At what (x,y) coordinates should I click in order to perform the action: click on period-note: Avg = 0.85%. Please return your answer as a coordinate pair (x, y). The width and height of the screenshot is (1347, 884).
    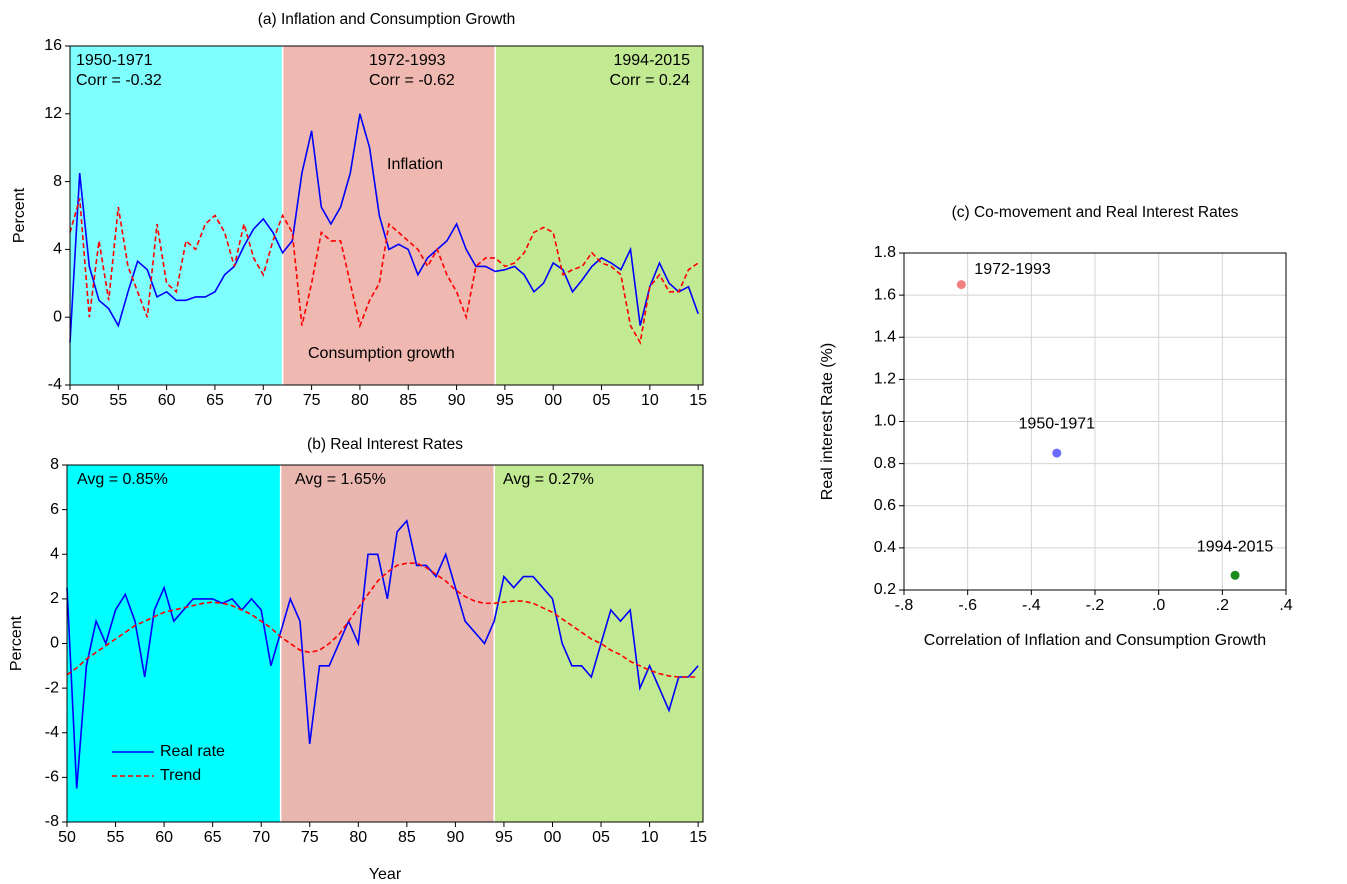
    Looking at the image, I should click on (122, 479).